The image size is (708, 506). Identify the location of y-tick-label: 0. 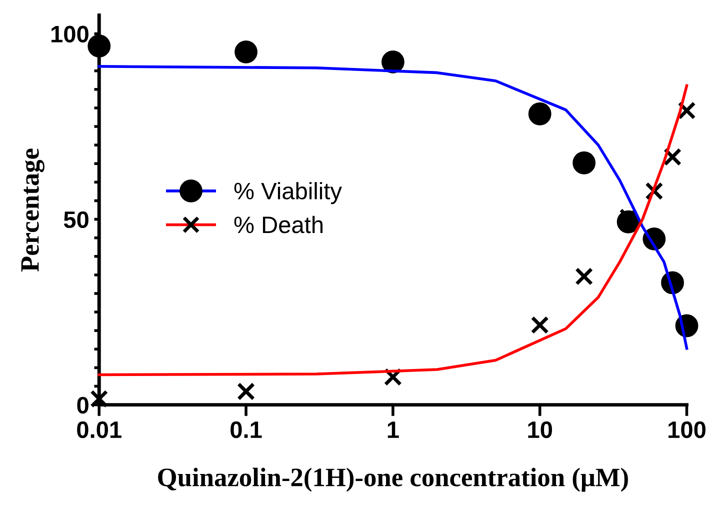
(82, 405).